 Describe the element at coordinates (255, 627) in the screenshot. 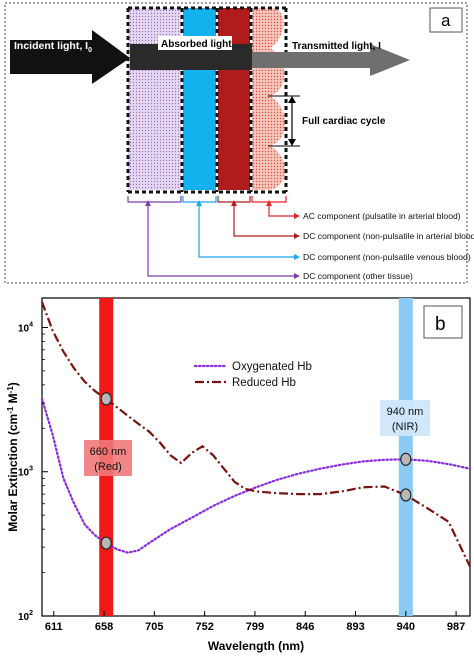

I see `x-tick-label: 799` at that location.